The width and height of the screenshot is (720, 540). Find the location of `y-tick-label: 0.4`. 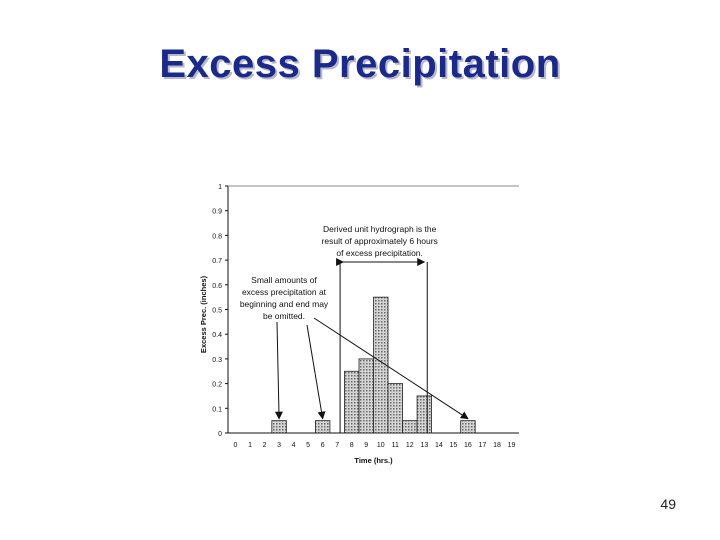

y-tick-label: 0.4 is located at coordinates (217, 335).